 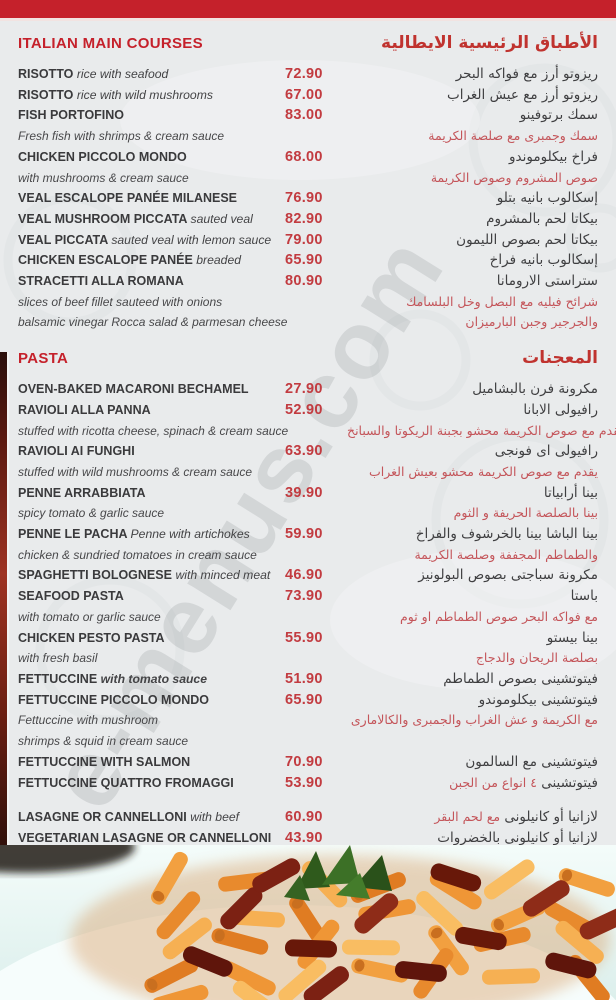 I want to click on item-name-ar-main: باستا, so click(x=584, y=596).